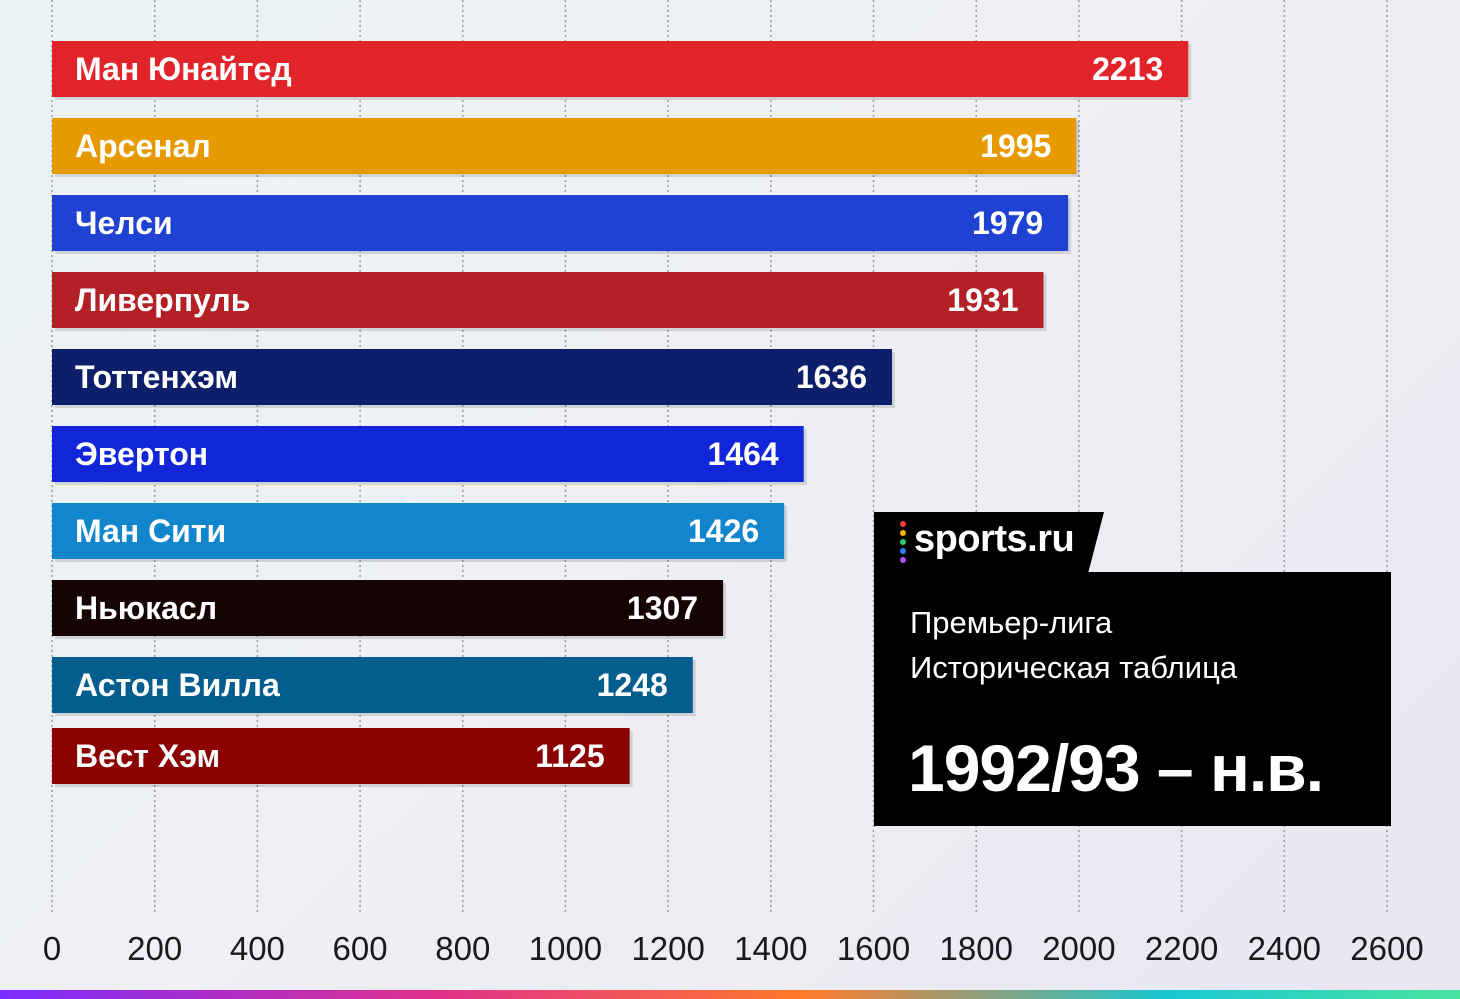 The height and width of the screenshot is (999, 1460). What do you see at coordinates (1132, 699) in the screenshot?
I see `info-box` at bounding box center [1132, 699].